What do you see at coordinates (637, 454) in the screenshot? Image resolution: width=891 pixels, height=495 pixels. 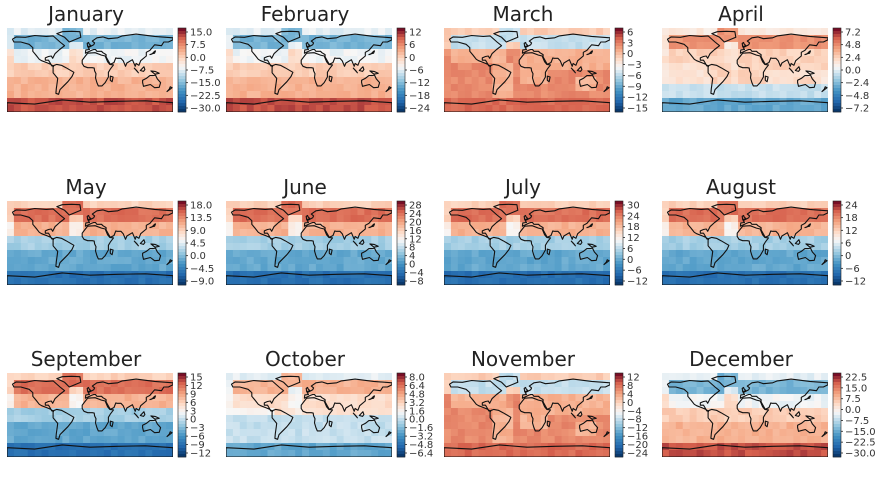 I see `colorbar-tick-label: −24` at bounding box center [637, 454].